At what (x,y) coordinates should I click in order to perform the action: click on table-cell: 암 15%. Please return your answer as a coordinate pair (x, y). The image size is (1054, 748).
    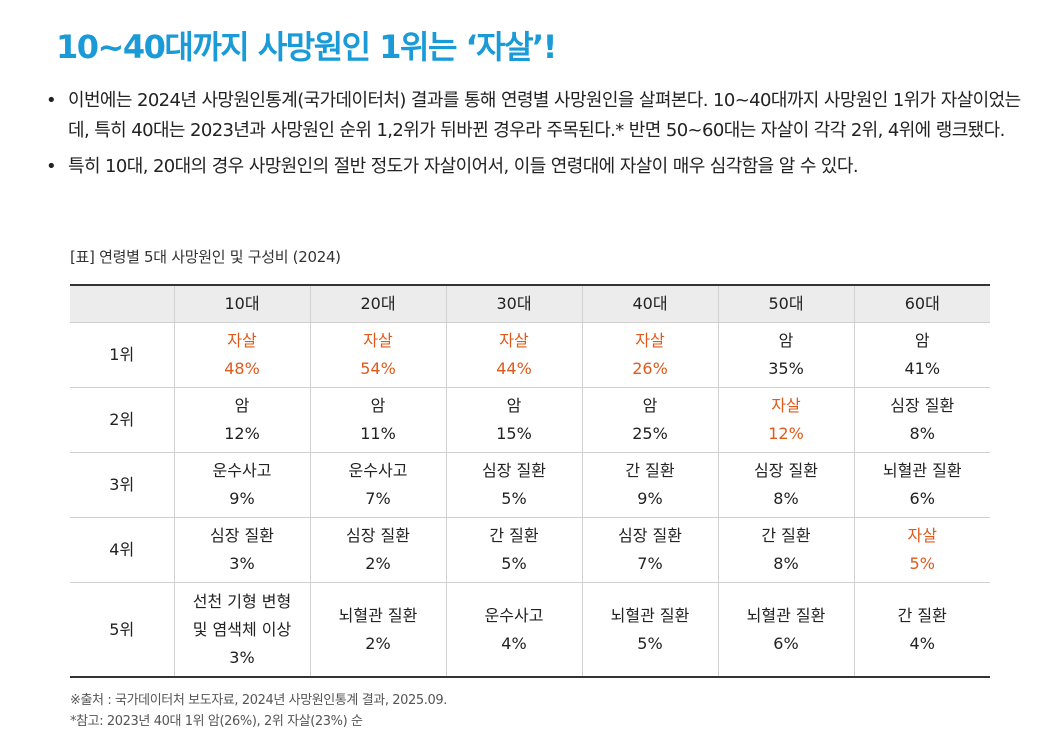
    Looking at the image, I should click on (513, 420).